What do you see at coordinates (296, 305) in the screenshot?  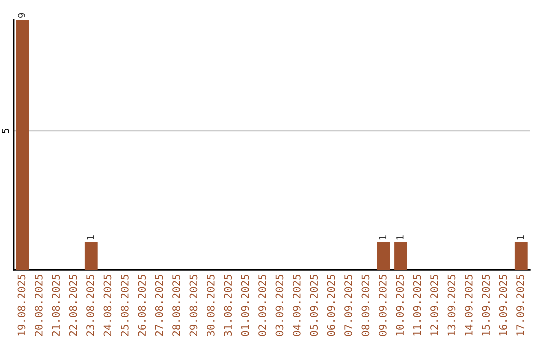 I see `x-tick-label: 04.09.2025` at bounding box center [296, 305].